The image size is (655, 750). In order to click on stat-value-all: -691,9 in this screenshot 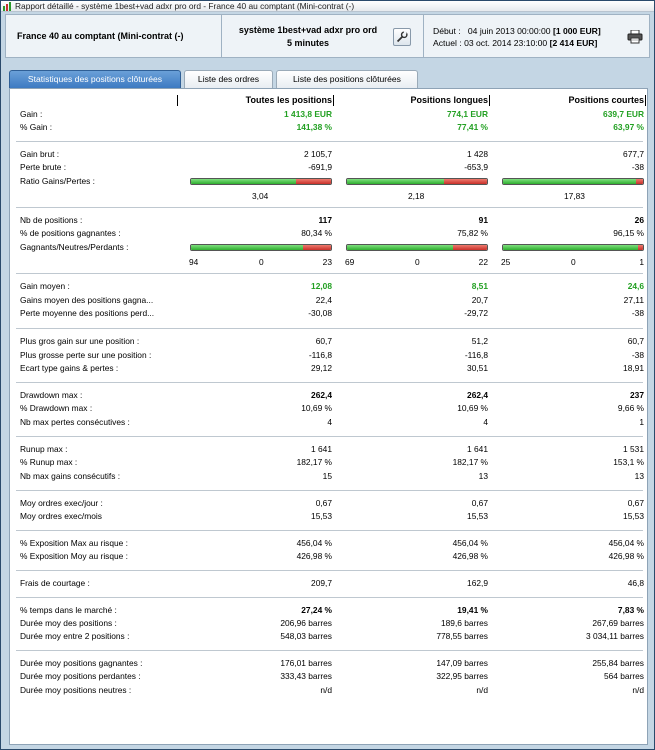, I will do `click(320, 167)`.